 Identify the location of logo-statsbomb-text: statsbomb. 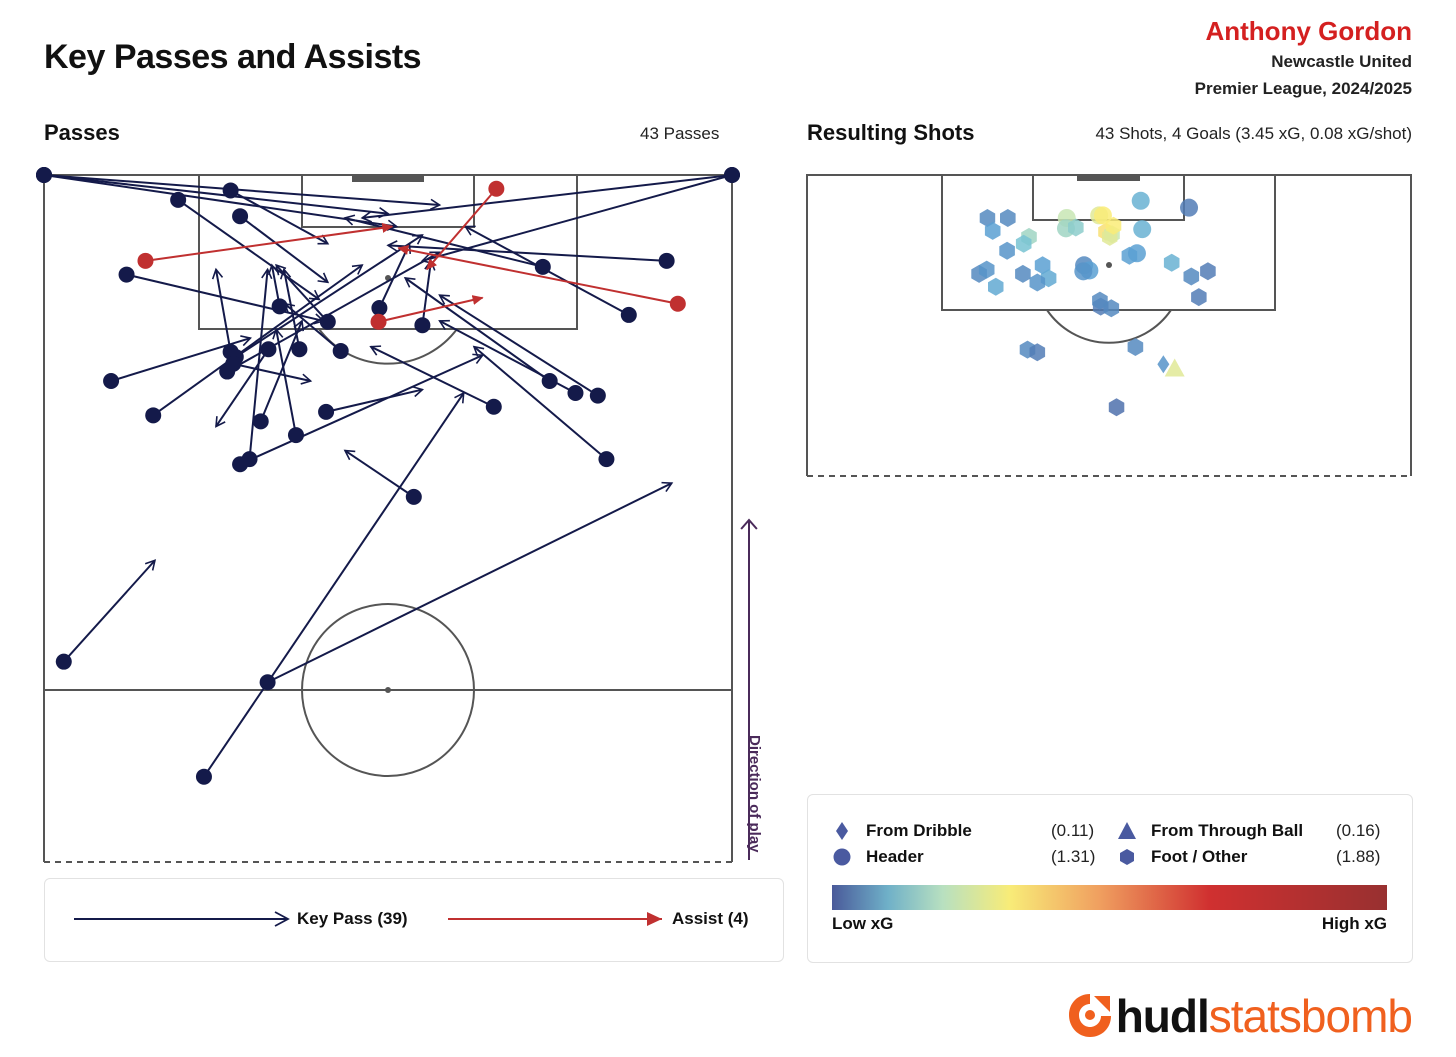
(1310, 1016).